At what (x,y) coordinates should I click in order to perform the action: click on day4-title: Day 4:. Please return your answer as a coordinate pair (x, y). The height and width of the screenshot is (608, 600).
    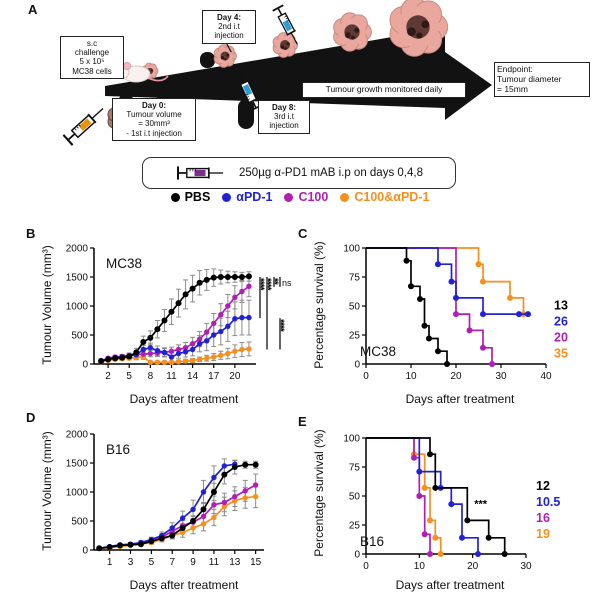
    Looking at the image, I should click on (228, 17).